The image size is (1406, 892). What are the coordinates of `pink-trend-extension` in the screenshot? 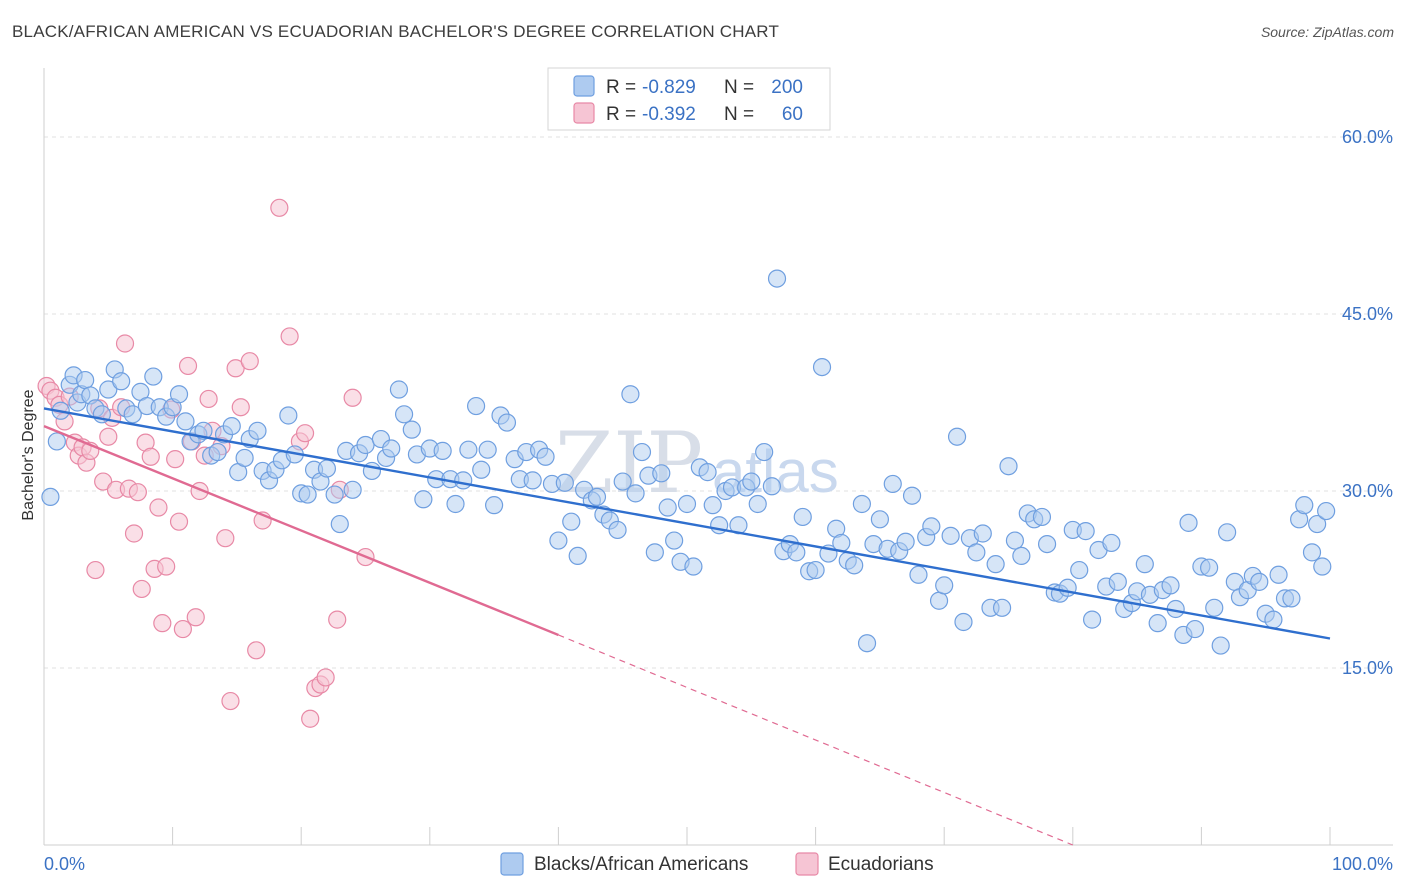 It's located at (816, 740).